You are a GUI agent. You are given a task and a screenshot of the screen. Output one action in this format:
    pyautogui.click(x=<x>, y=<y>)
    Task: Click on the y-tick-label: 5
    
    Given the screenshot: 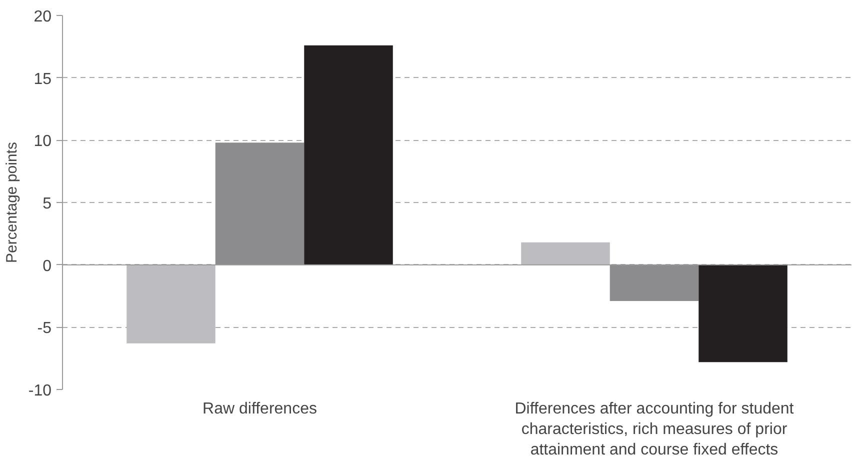 What is the action you would take?
    pyautogui.click(x=47, y=204)
    